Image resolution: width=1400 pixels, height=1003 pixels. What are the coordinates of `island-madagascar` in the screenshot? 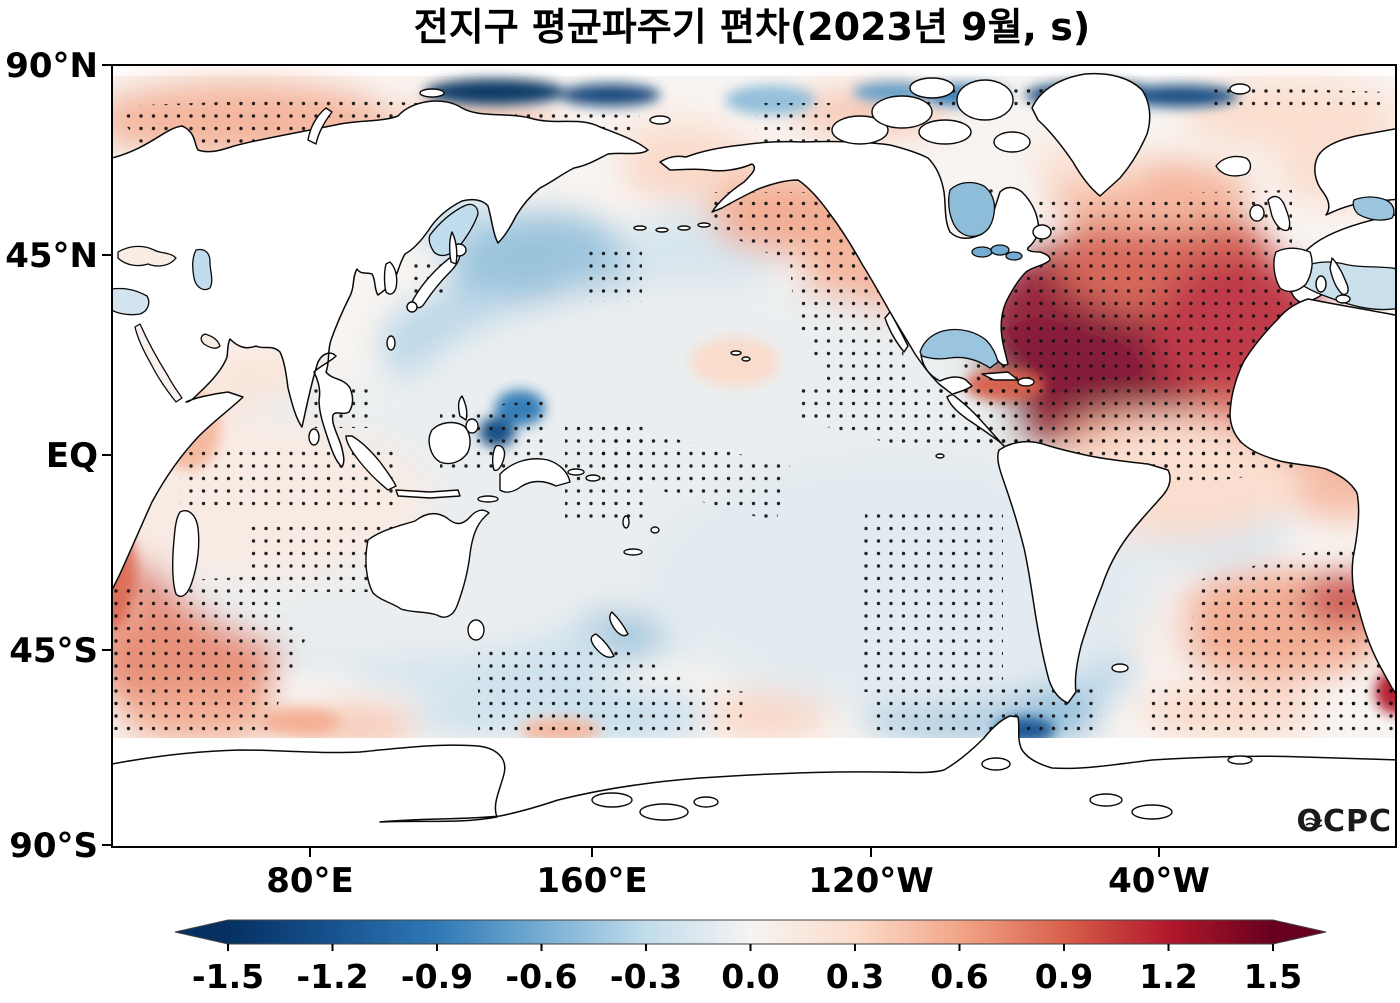 It's located at (185, 554).